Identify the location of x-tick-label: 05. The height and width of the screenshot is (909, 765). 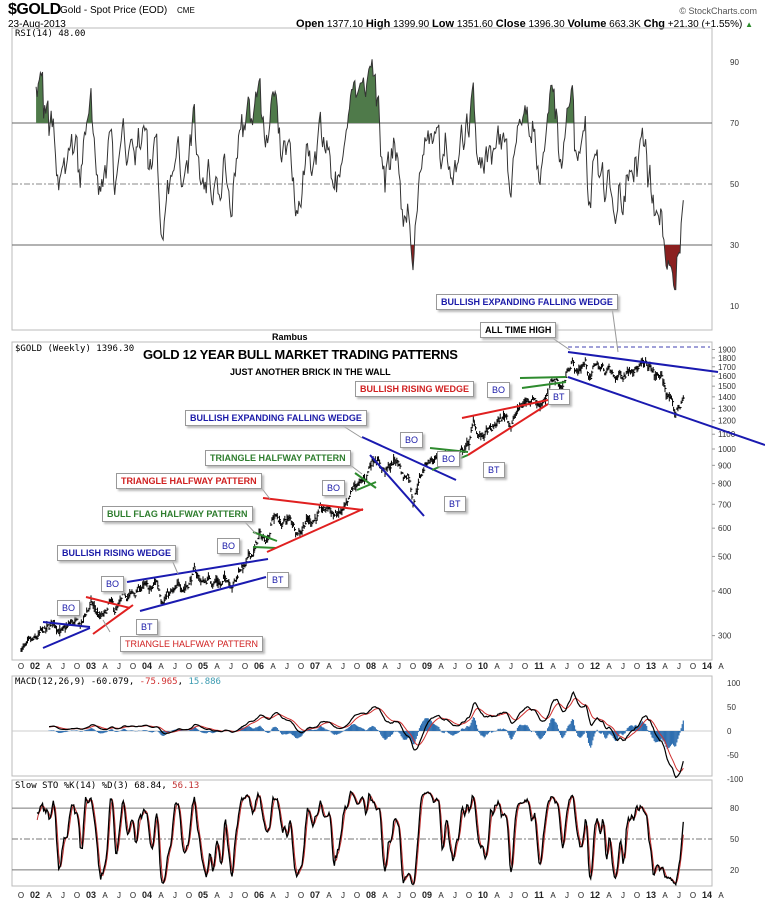
(203, 895).